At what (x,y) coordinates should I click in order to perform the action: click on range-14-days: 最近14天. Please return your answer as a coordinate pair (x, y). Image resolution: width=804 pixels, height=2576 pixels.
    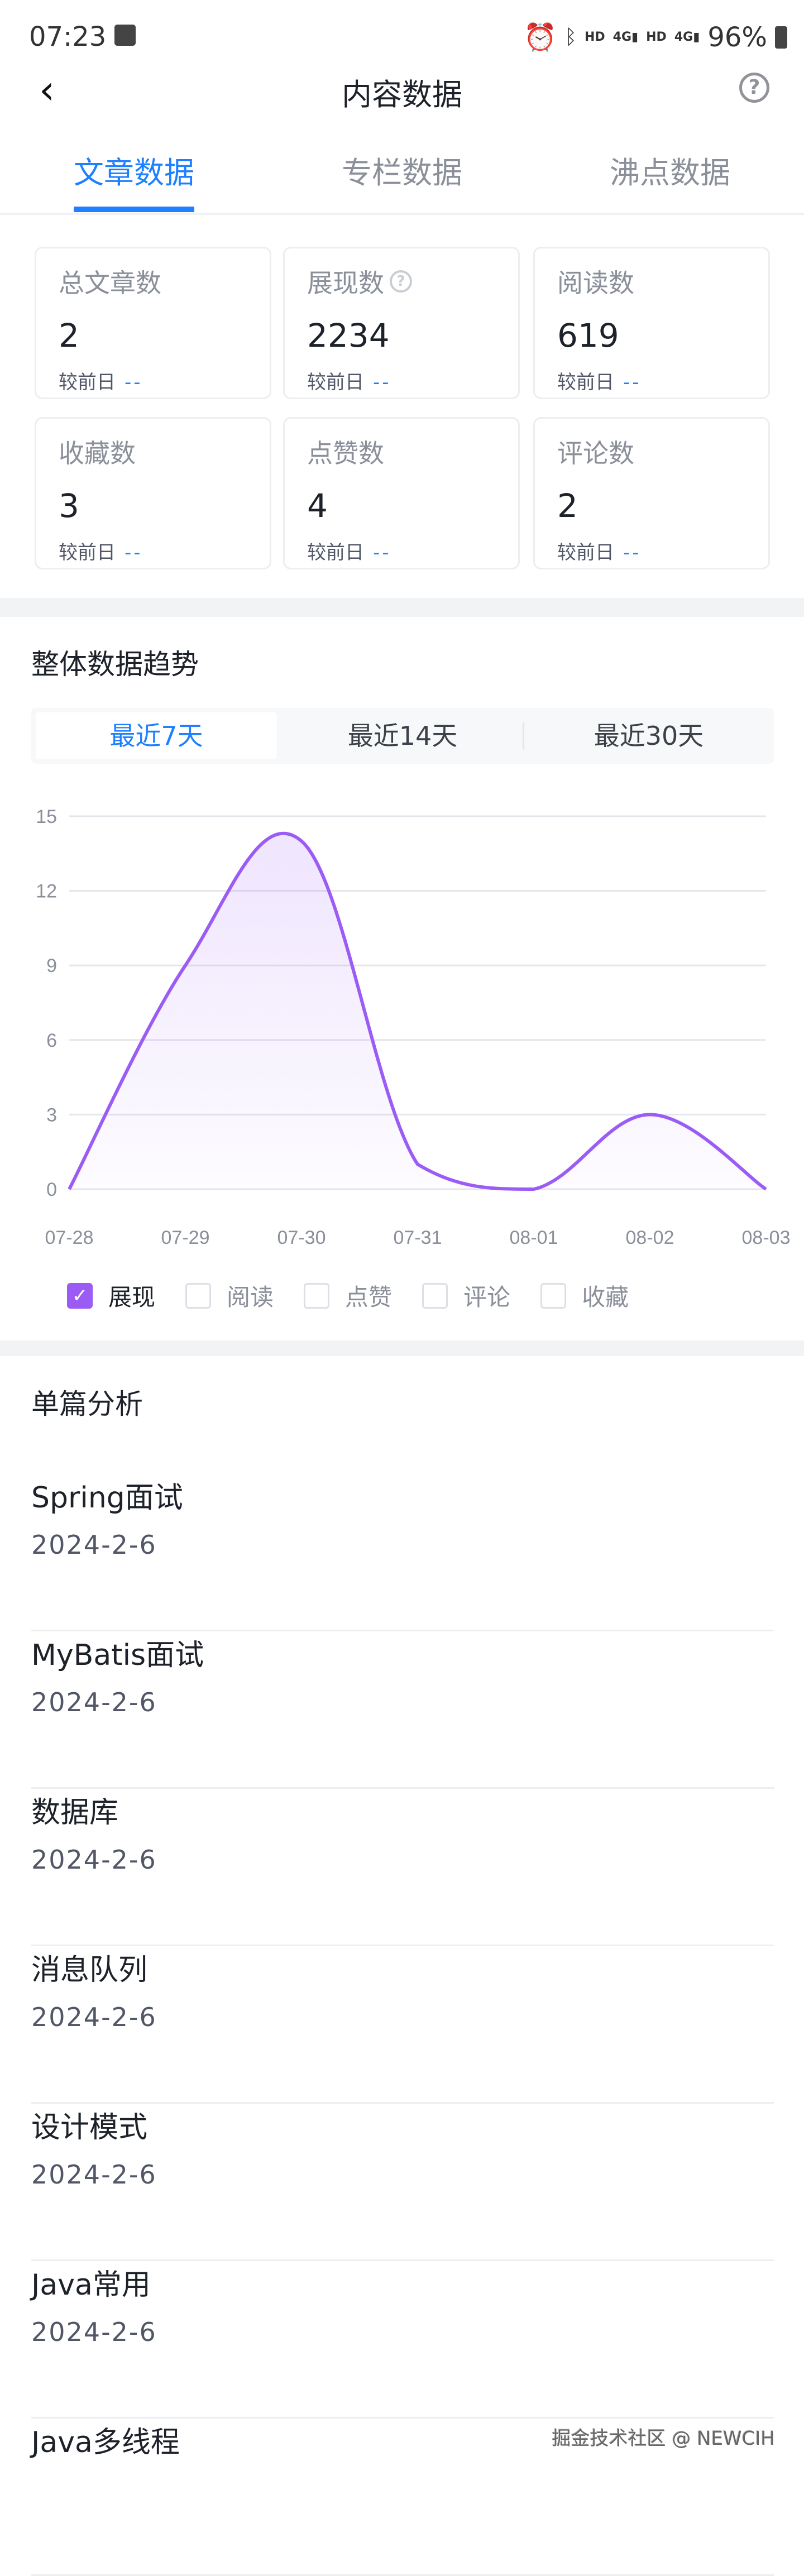
    Looking at the image, I should click on (402, 736).